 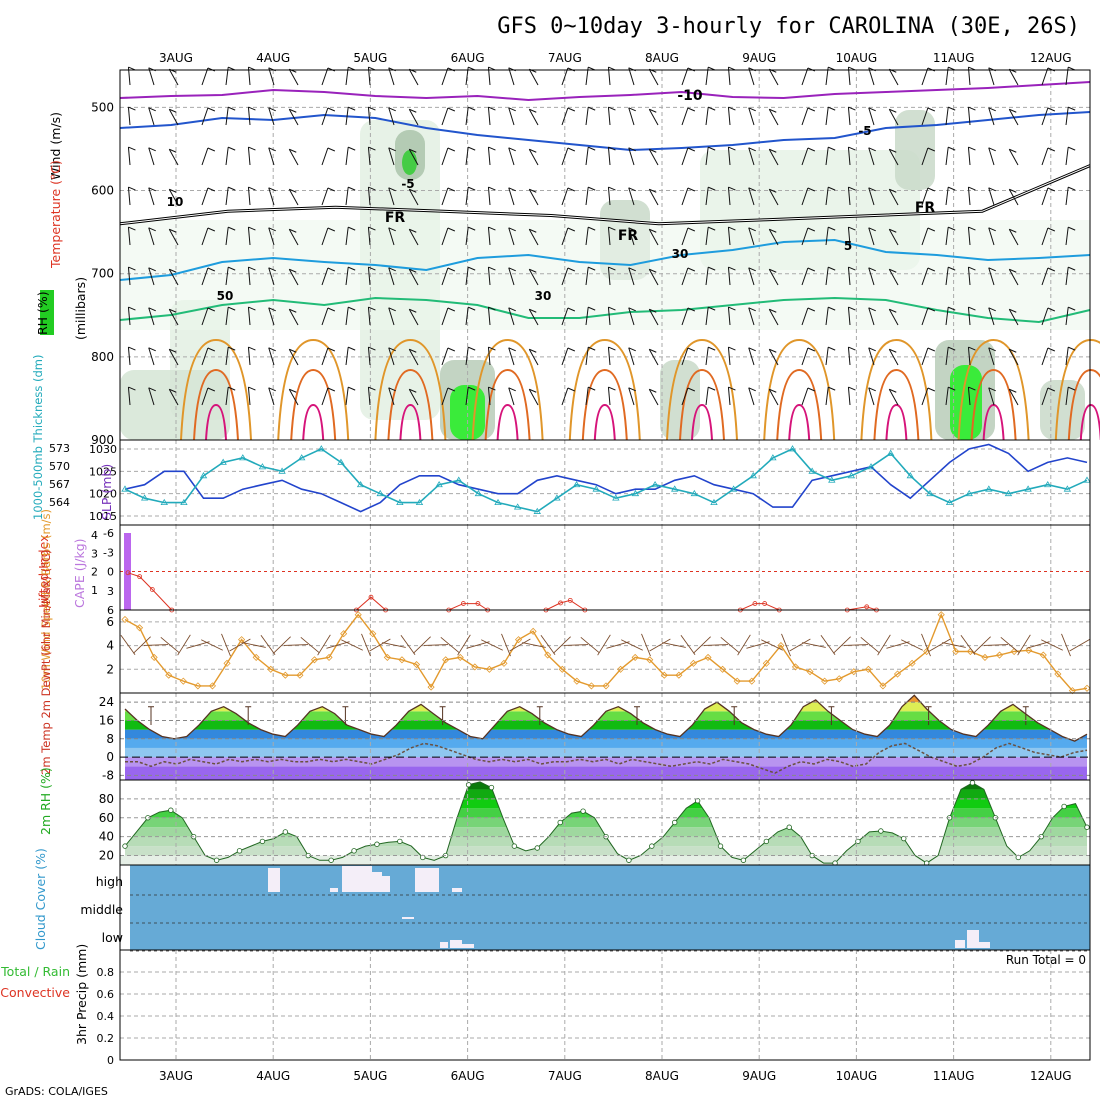 I want to click on upper-air-ytick: 900, so click(x=102, y=440).